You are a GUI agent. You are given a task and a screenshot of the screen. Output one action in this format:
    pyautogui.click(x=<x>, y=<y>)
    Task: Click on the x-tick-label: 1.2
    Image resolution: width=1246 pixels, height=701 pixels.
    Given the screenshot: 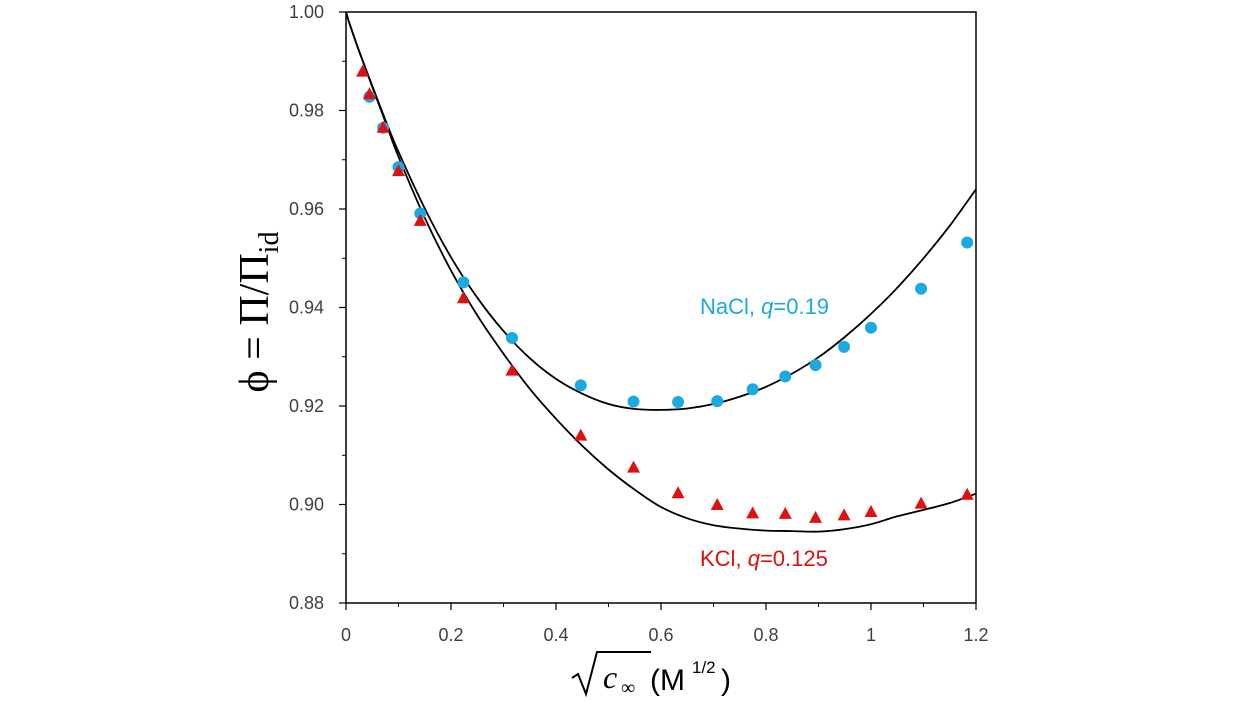 What is the action you would take?
    pyautogui.click(x=975, y=635)
    